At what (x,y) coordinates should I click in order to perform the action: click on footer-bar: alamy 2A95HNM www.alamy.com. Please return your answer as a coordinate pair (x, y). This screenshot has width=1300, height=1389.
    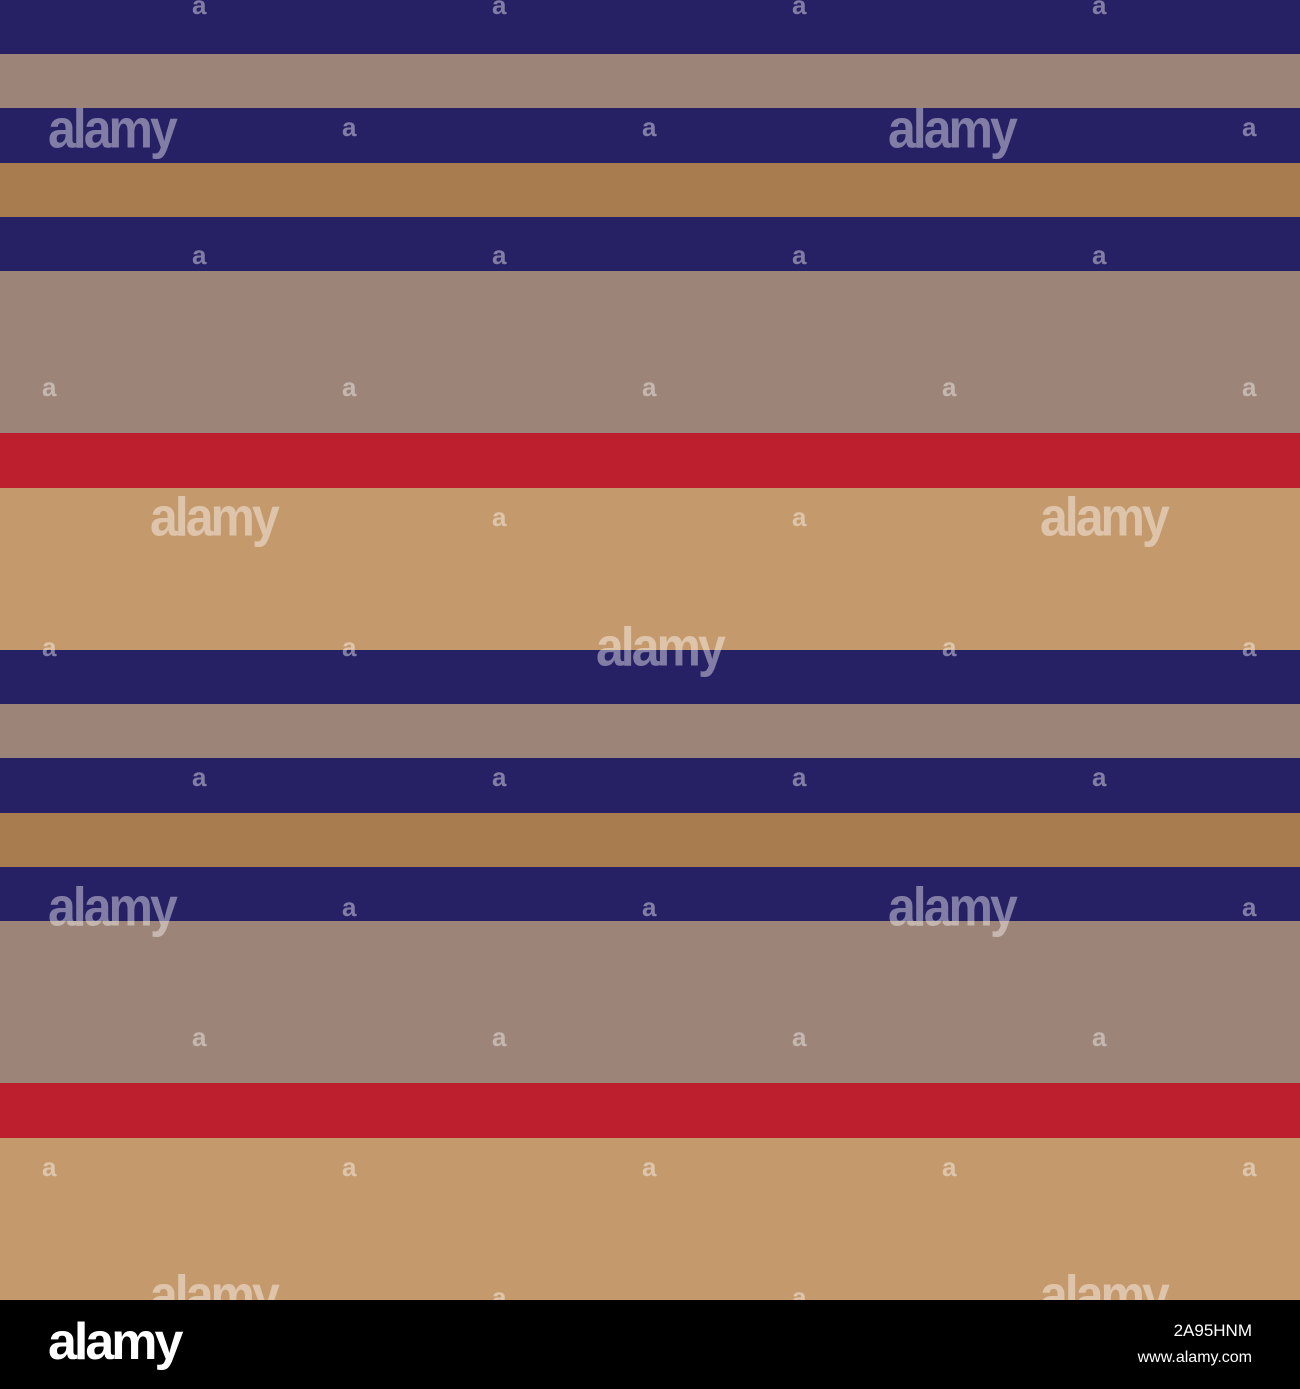
    Looking at the image, I should click on (650, 1344).